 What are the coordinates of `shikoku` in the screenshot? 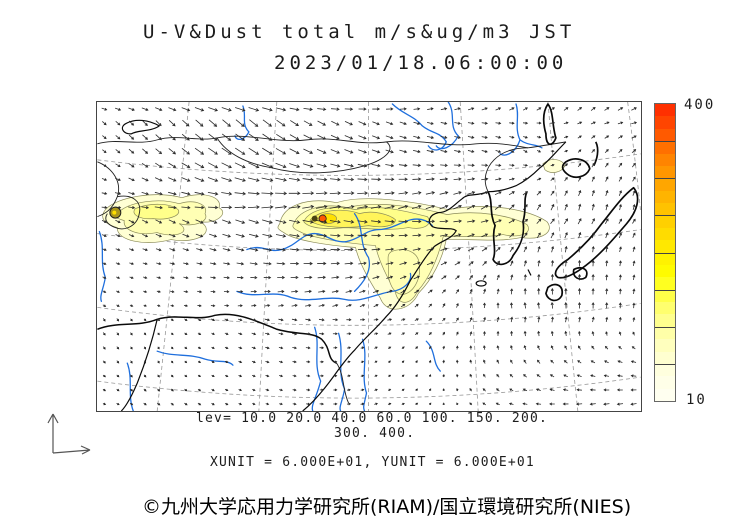 It's located at (580, 273).